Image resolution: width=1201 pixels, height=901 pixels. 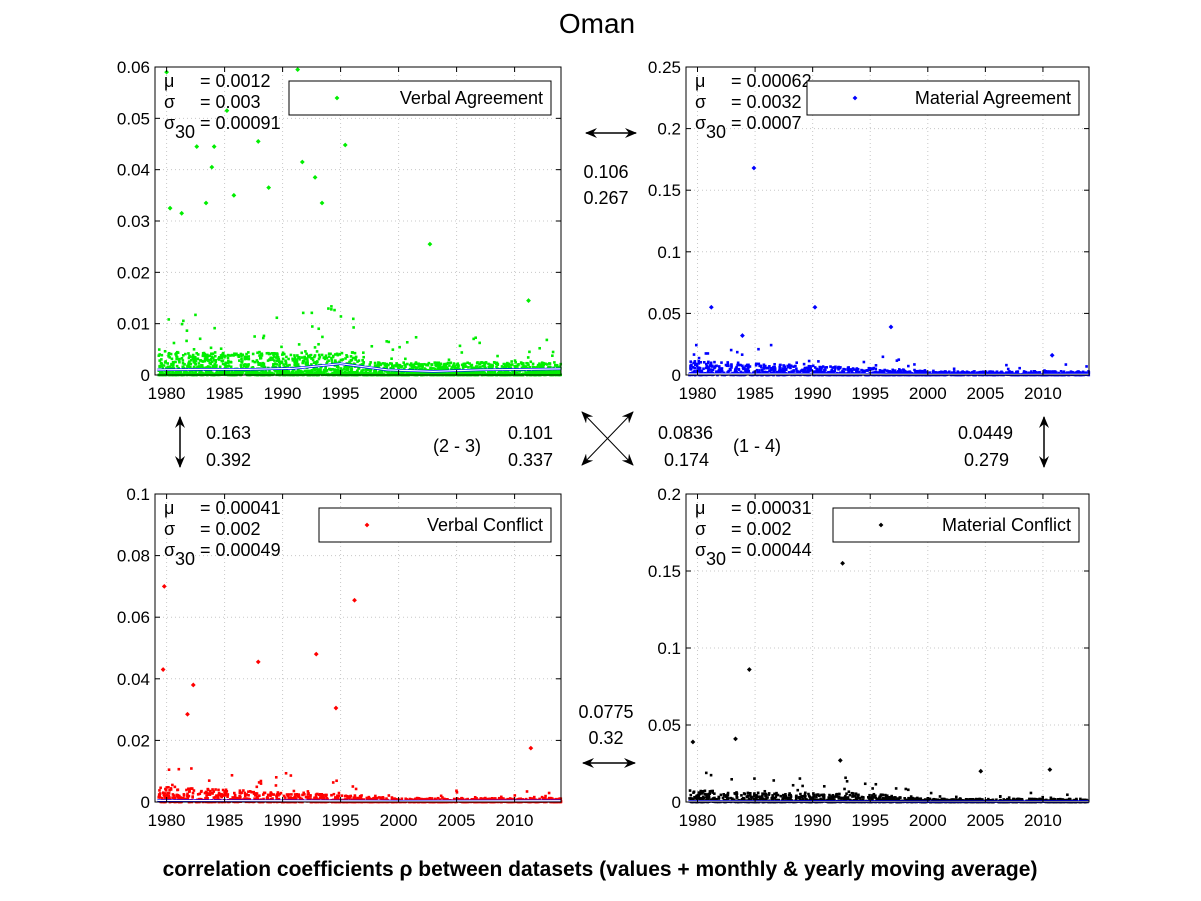 I want to click on material-agreement-y-tick-label: 0.2, so click(x=669, y=129).